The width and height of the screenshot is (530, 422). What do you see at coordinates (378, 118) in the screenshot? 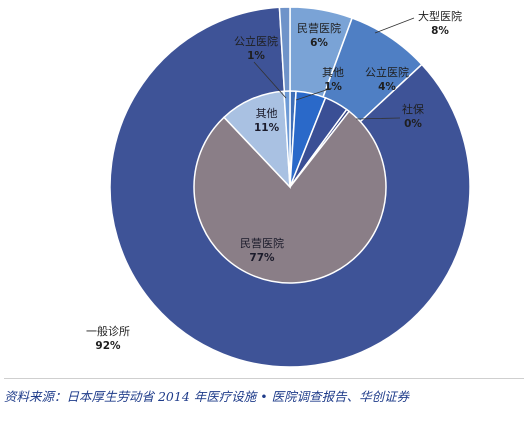
I see `leader-social` at bounding box center [378, 118].